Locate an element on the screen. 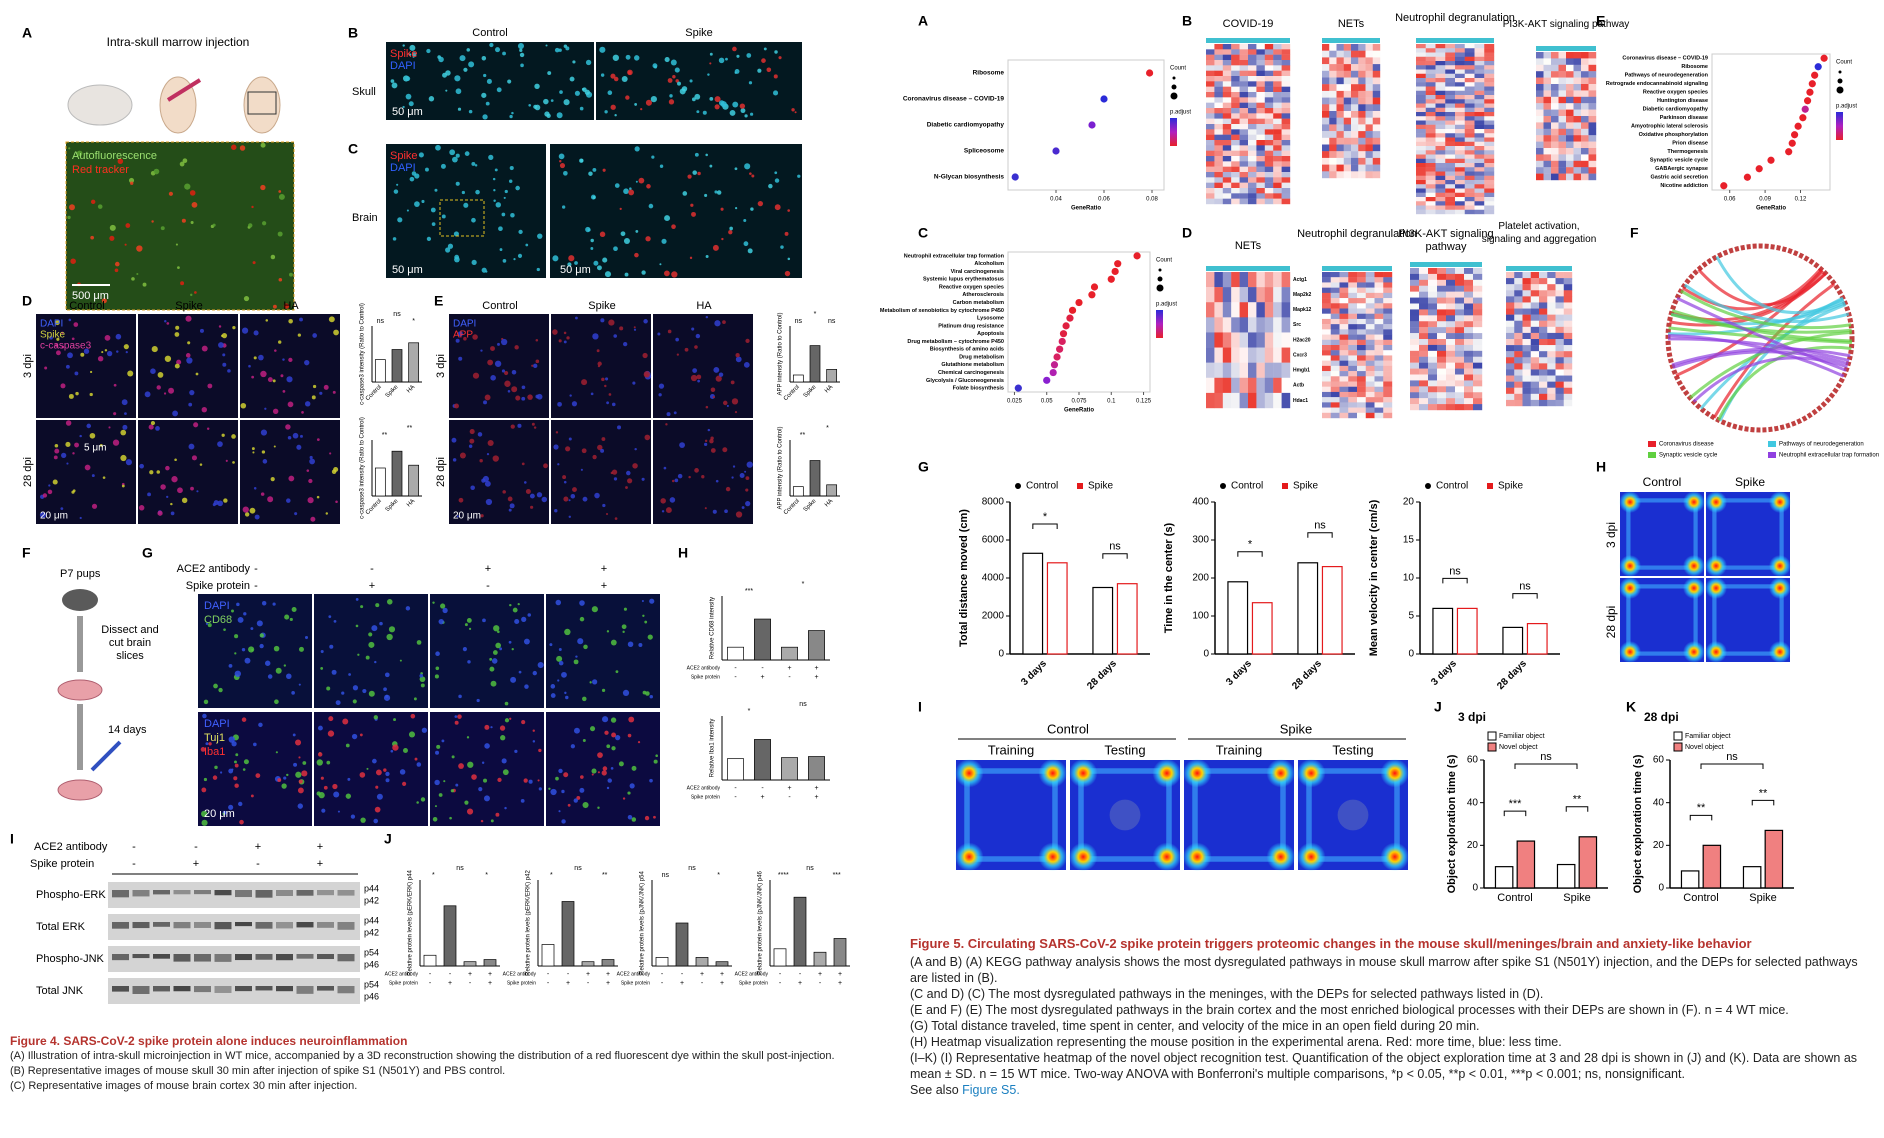 This screenshot has height=1138, width=1884. x-tick-label: 0.025 is located at coordinates (1015, 402).